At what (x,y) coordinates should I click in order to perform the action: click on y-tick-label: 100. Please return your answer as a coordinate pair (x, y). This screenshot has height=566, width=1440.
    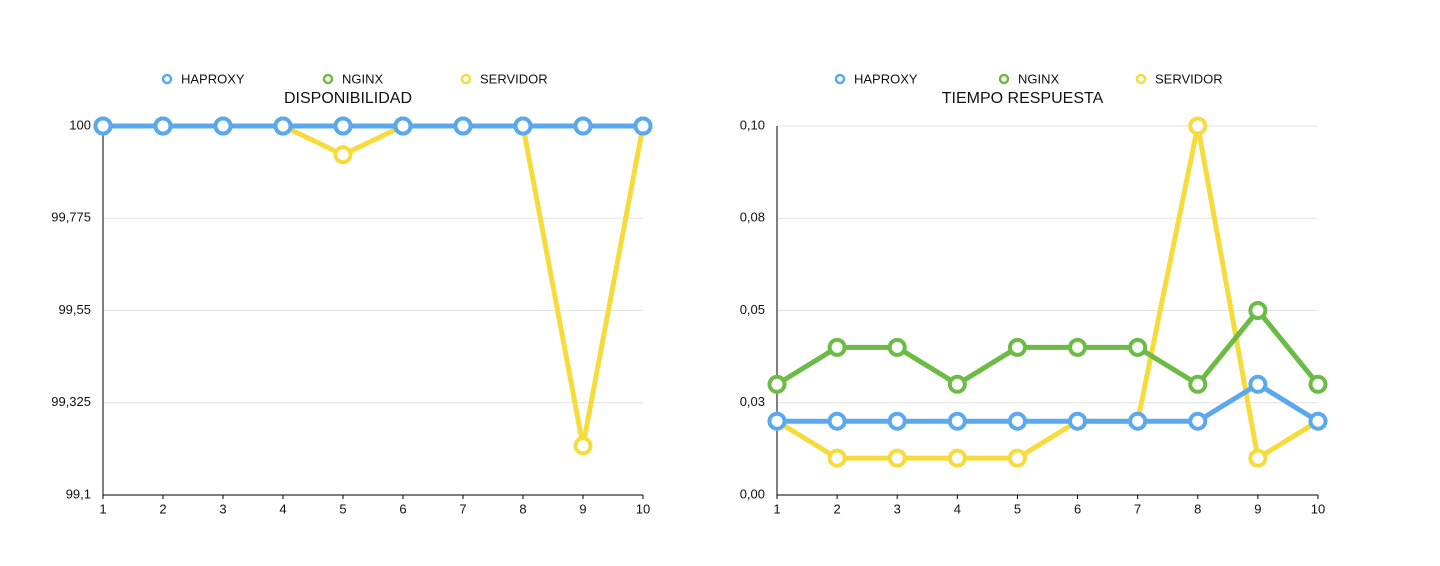
    Looking at the image, I should click on (80, 124).